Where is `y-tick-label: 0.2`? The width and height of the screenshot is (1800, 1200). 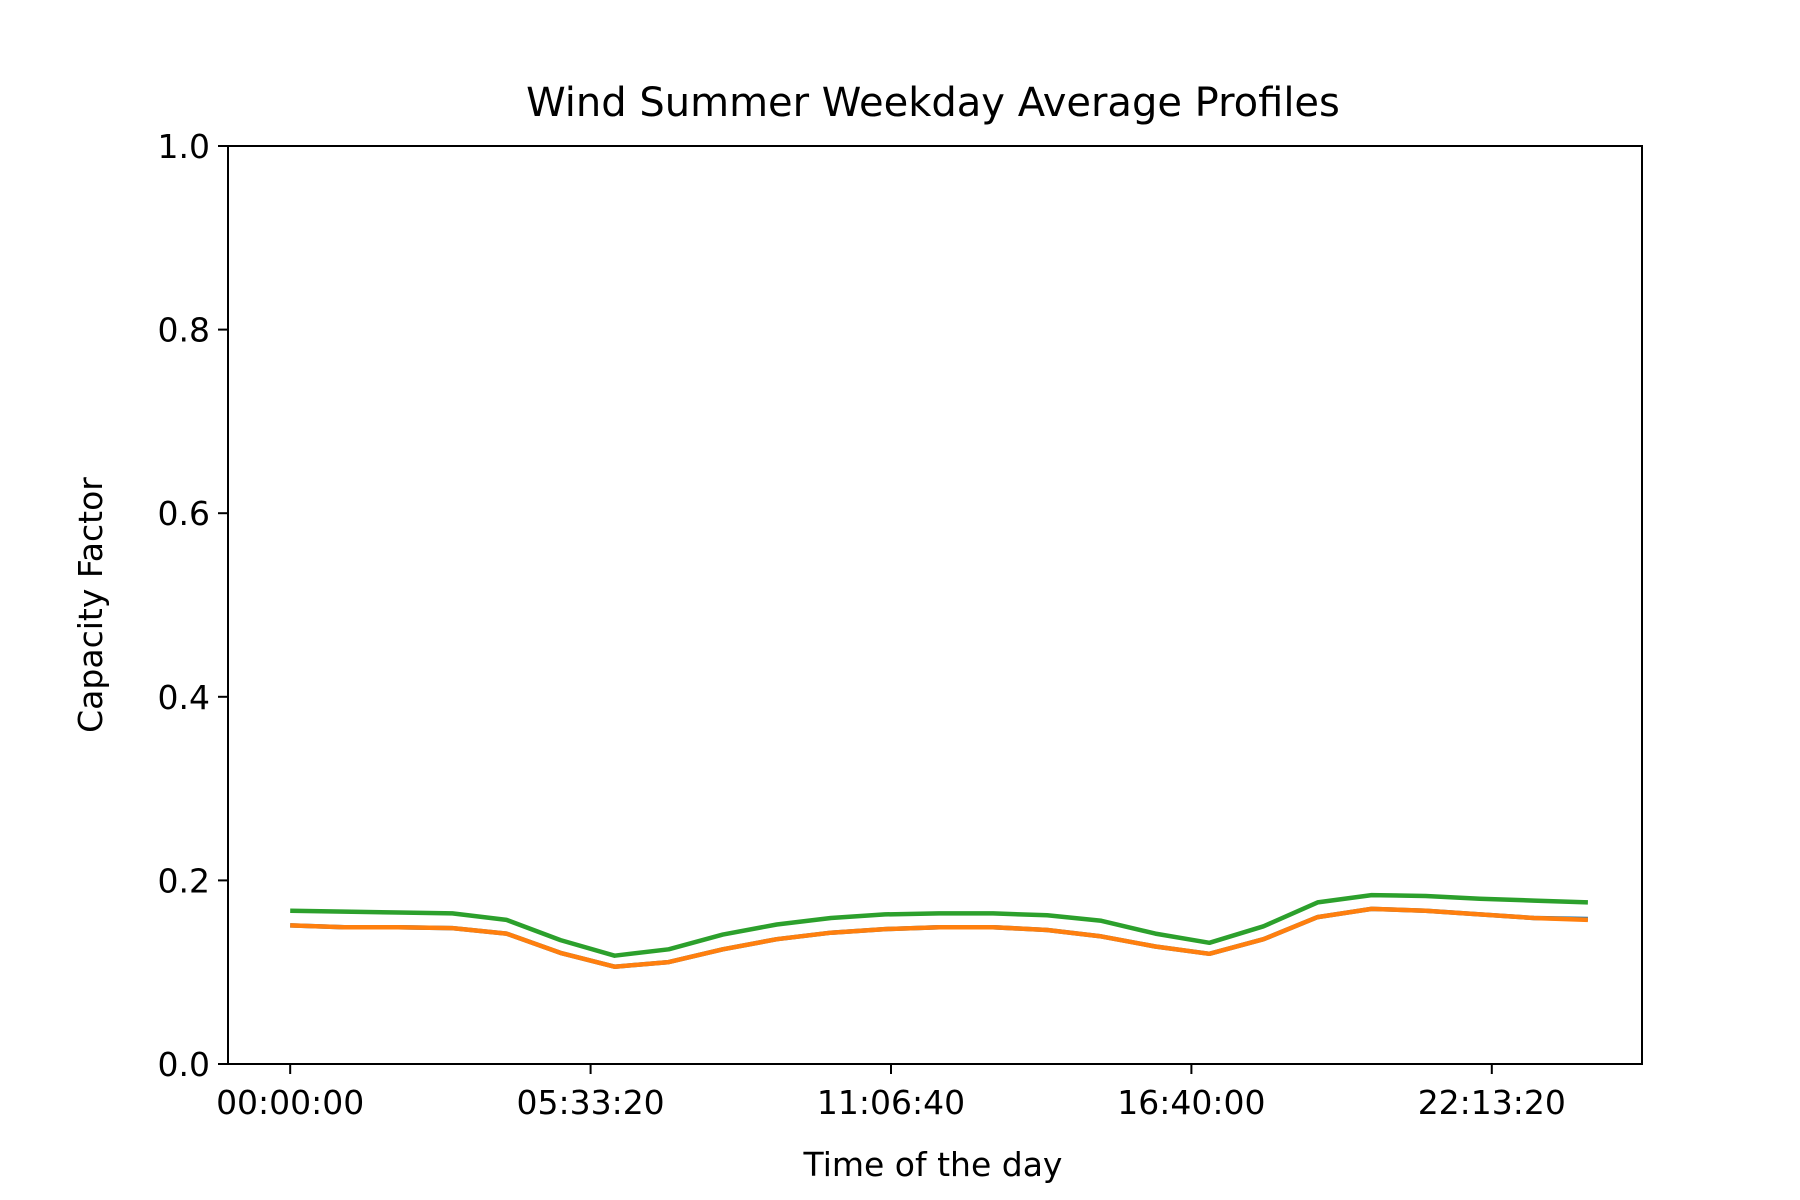
y-tick-label: 0.2 is located at coordinates (184, 880).